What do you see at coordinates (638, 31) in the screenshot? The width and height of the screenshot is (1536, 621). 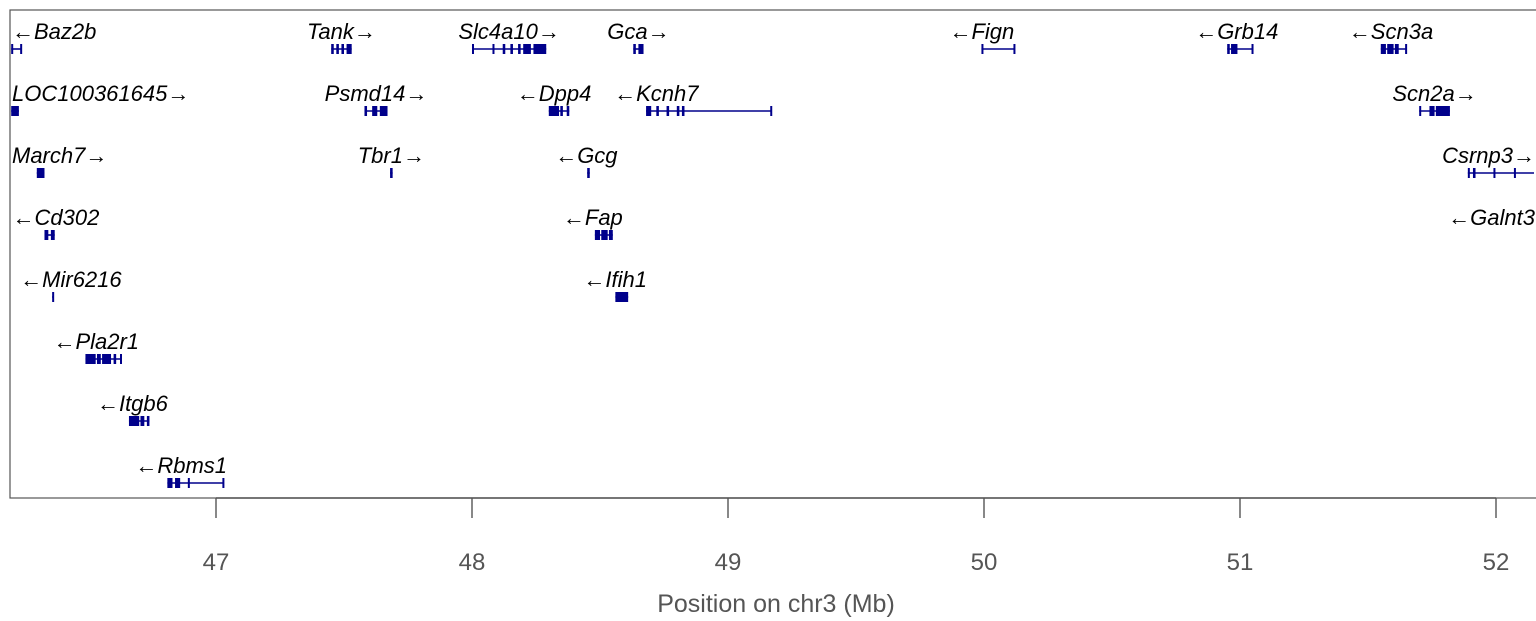 I see `gene-label-gca: Gca→` at bounding box center [638, 31].